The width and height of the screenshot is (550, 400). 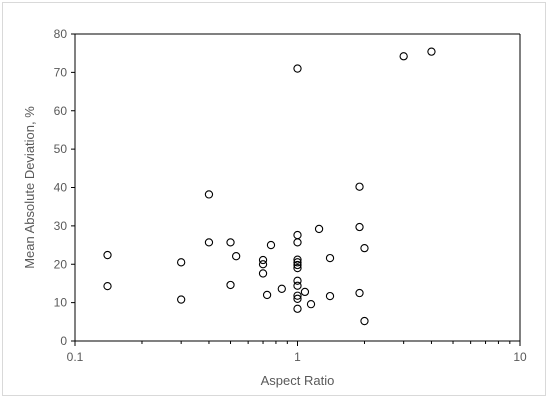 What do you see at coordinates (63, 341) in the screenshot?
I see `y-tick-label: 0` at bounding box center [63, 341].